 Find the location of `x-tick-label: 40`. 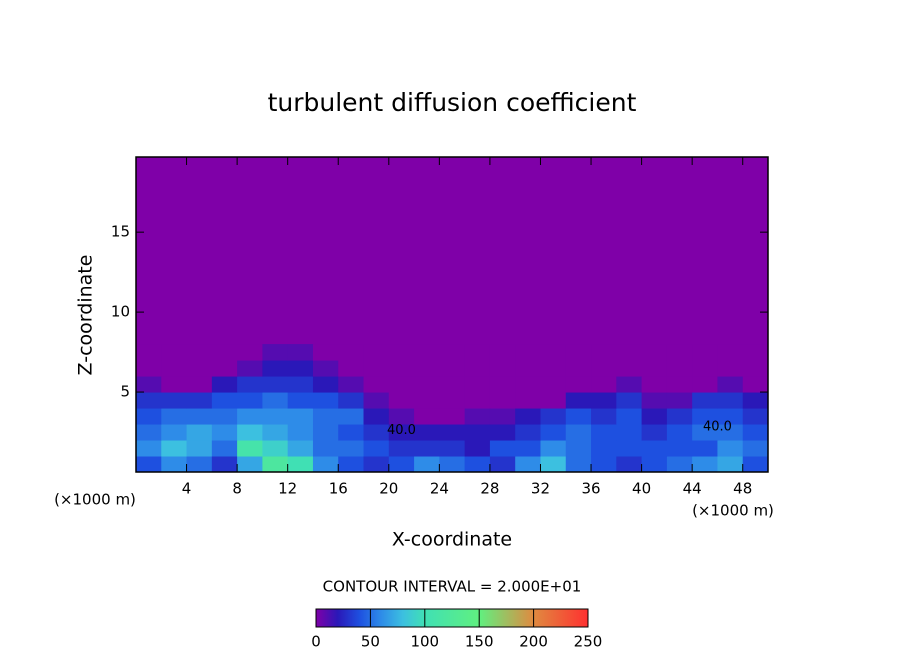

x-tick-label: 40 is located at coordinates (641, 489).